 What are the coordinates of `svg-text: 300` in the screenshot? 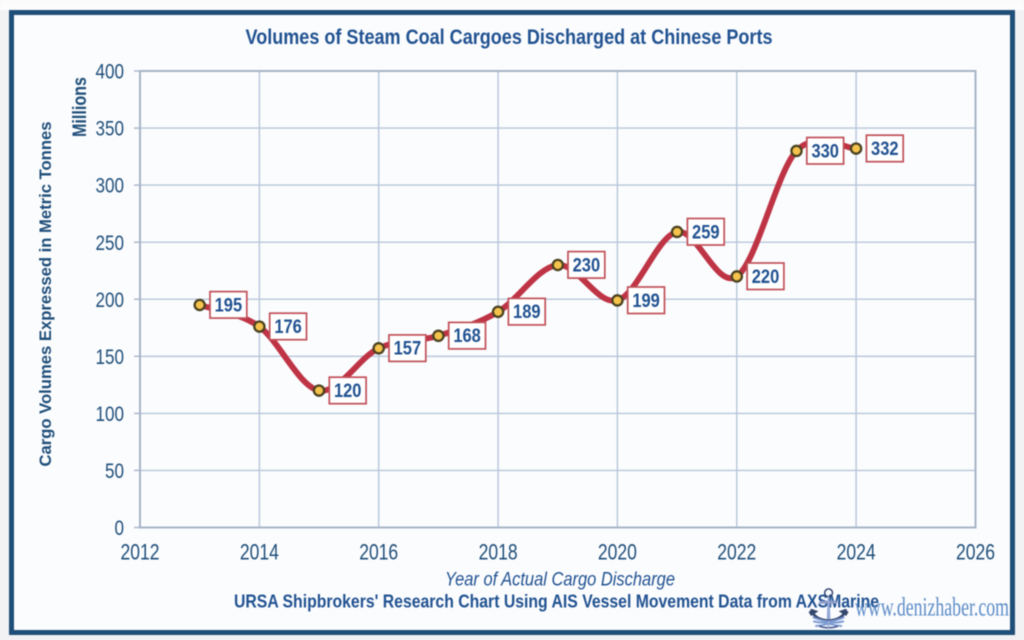 It's located at (110, 186).